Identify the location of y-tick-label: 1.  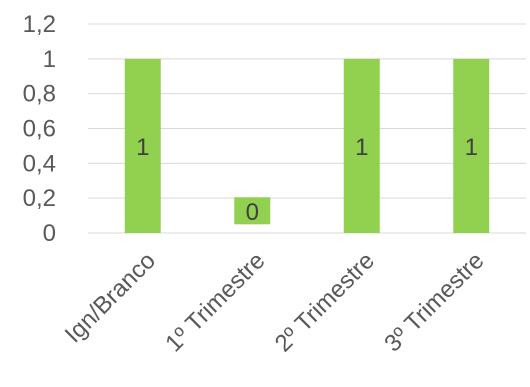
(49, 59).